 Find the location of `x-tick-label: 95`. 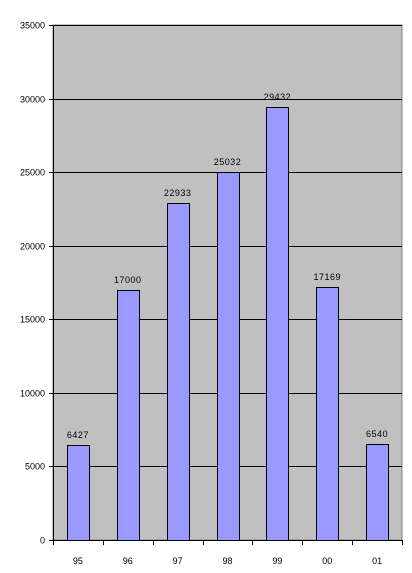

x-tick-label: 95 is located at coordinates (78, 561).